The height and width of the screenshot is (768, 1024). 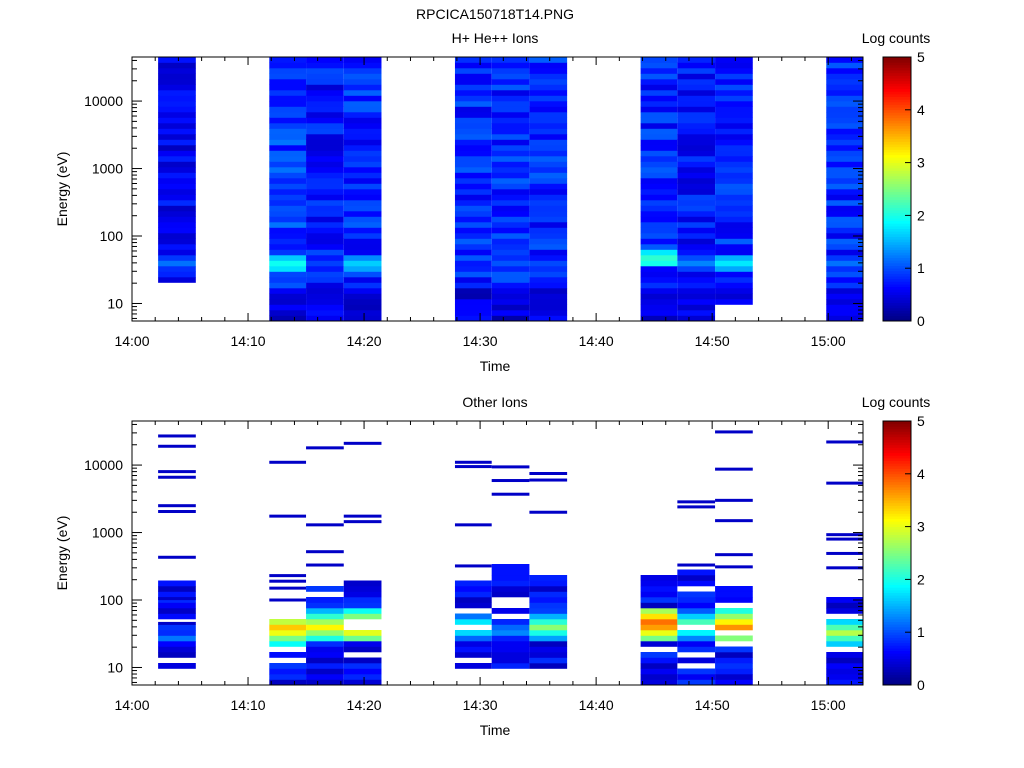 What do you see at coordinates (921, 215) in the screenshot?
I see `colorbar-tick-label: 2` at bounding box center [921, 215].